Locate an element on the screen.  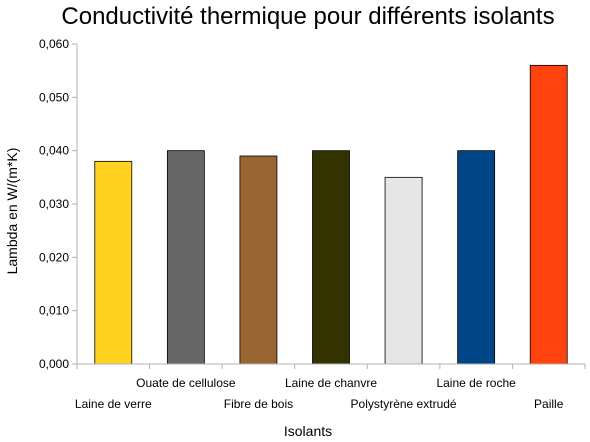
y-tick-label: 0,000 is located at coordinates (54, 364).